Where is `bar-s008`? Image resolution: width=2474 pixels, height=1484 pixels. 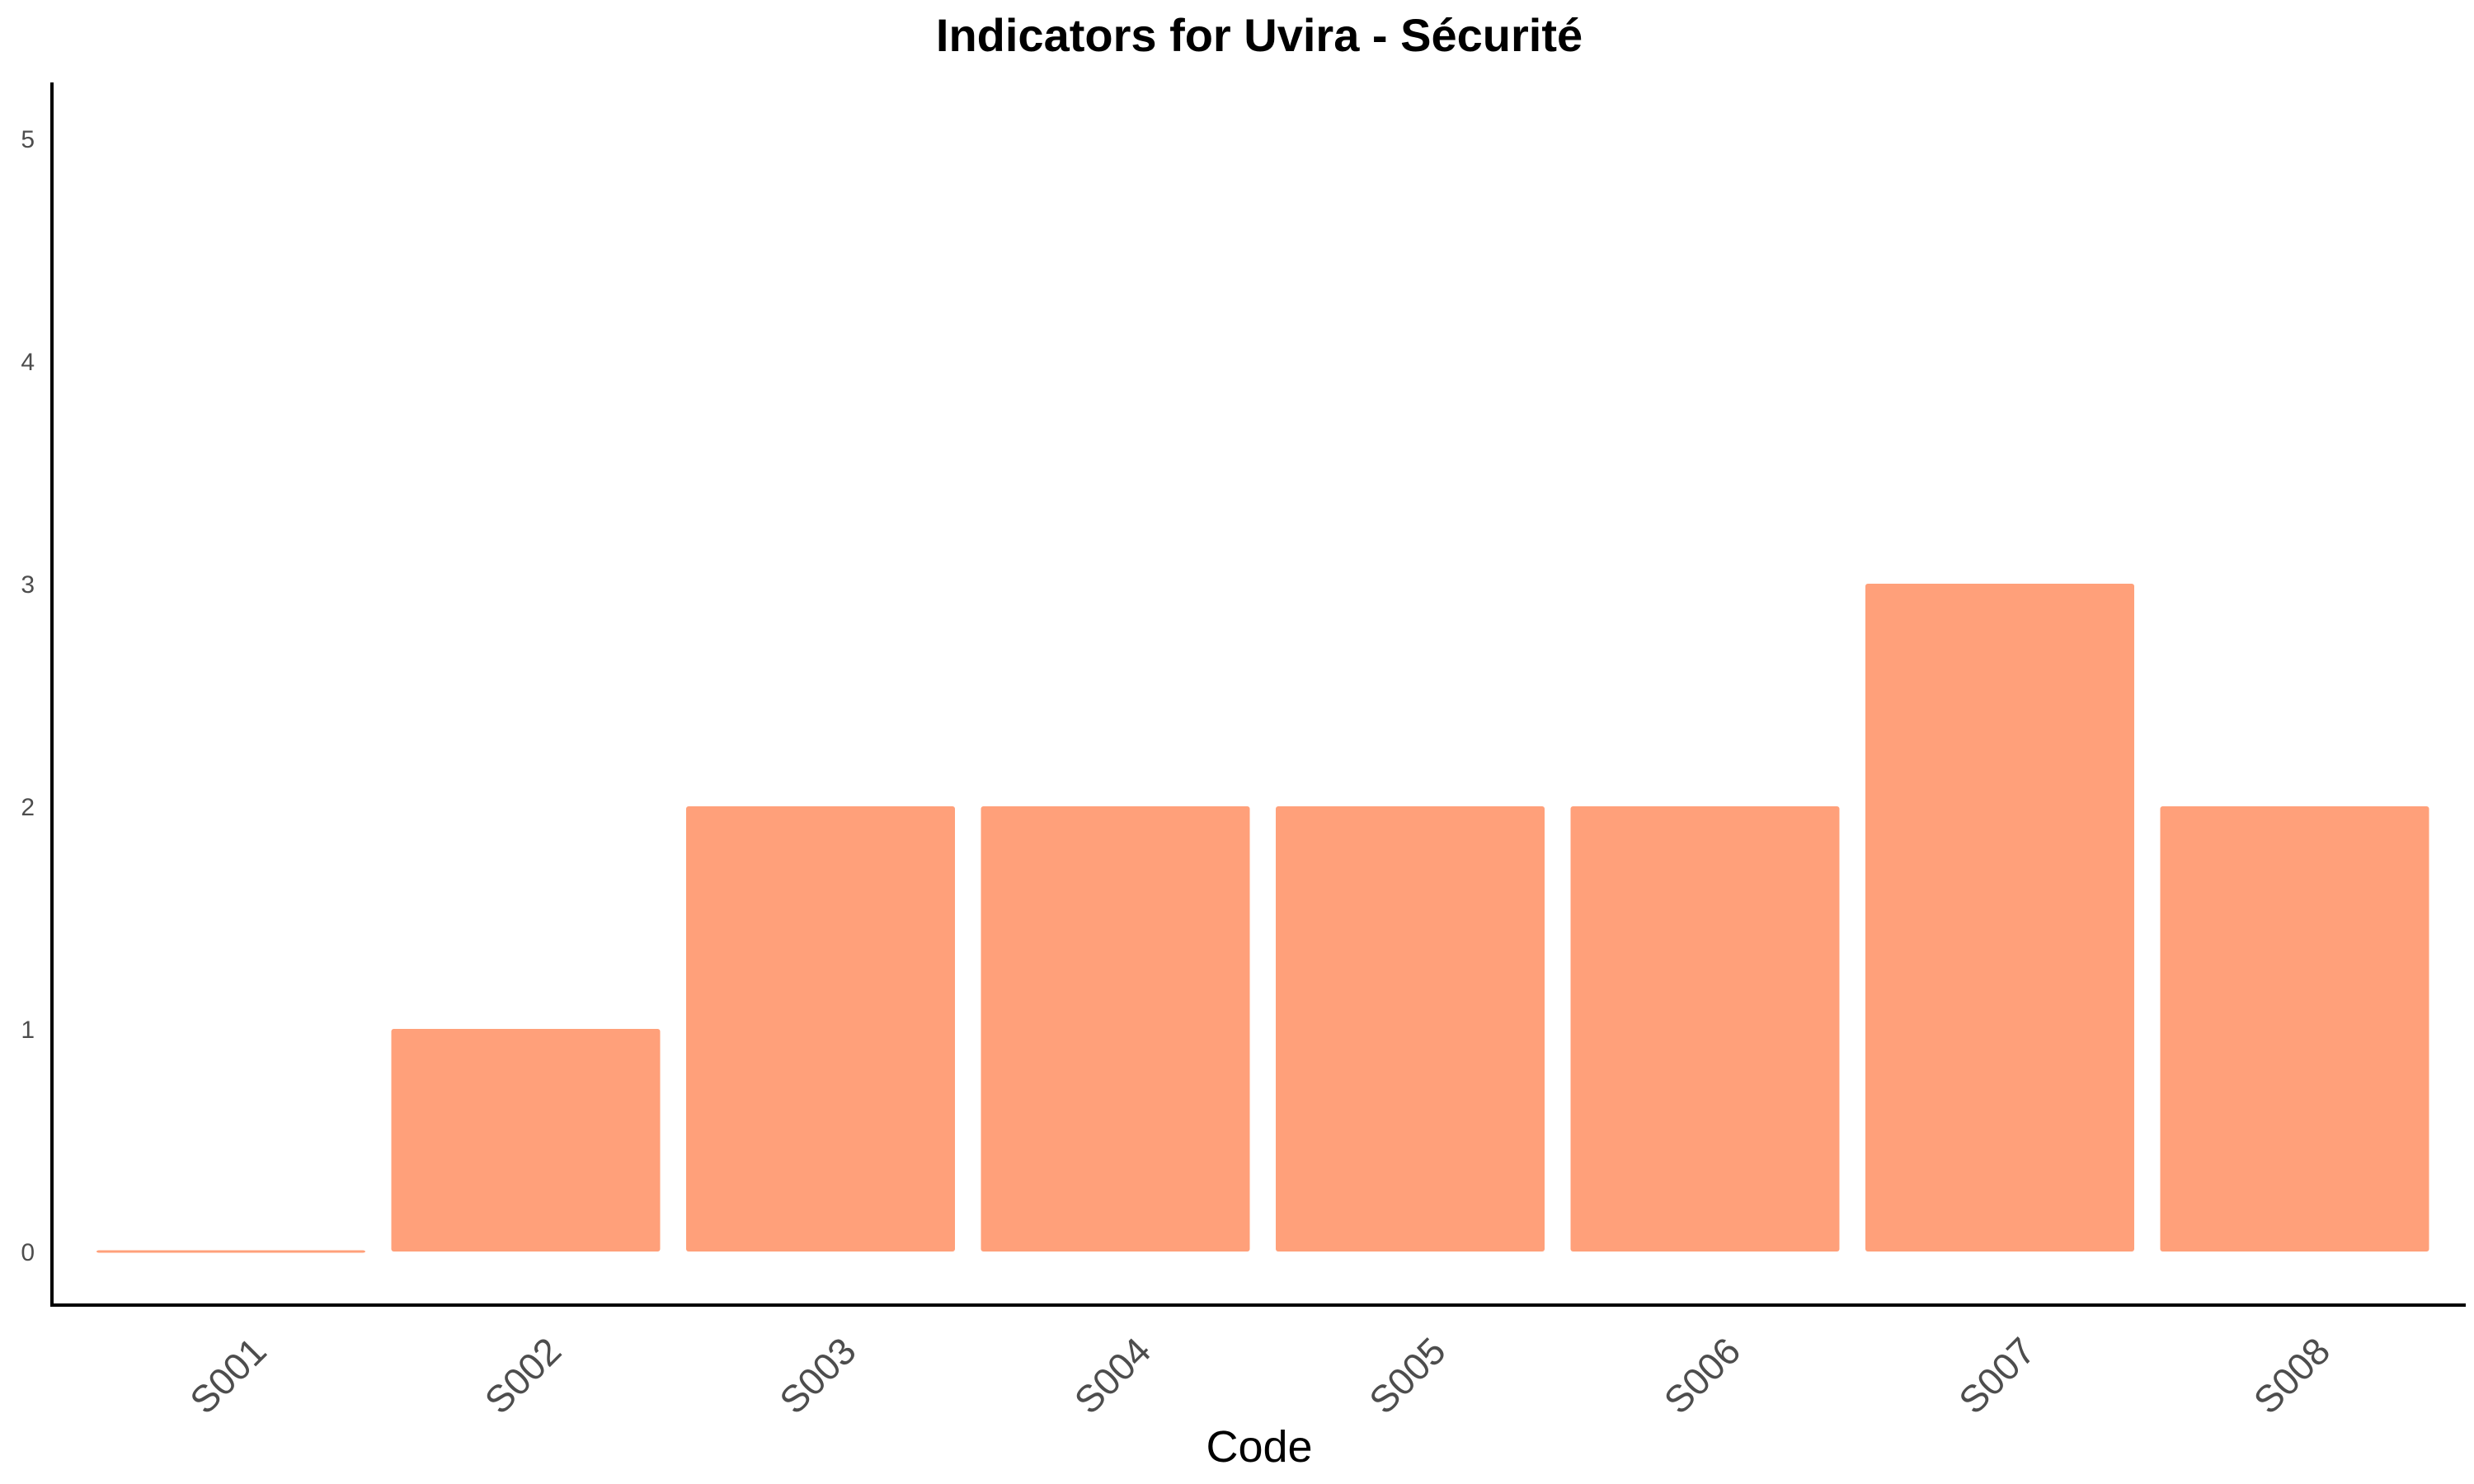
bar-s008 is located at coordinates (2294, 1029).